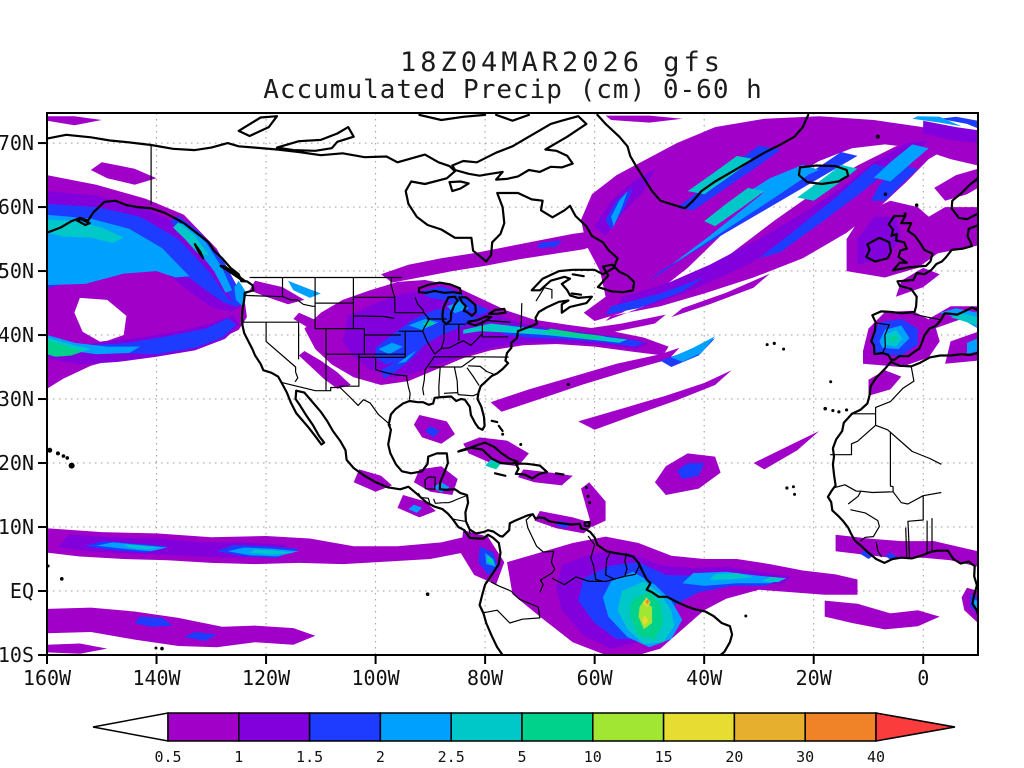 Image resolution: width=1024 pixels, height=768 pixels. Describe the element at coordinates (664, 757) in the screenshot. I see `colorbar-label-15: 15` at that location.